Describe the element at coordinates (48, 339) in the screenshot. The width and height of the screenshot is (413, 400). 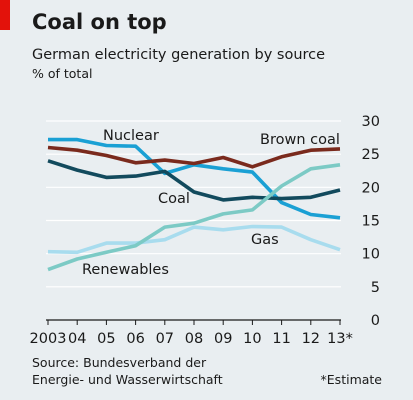
I see `x-tick-label-2003: 2003` at that location.